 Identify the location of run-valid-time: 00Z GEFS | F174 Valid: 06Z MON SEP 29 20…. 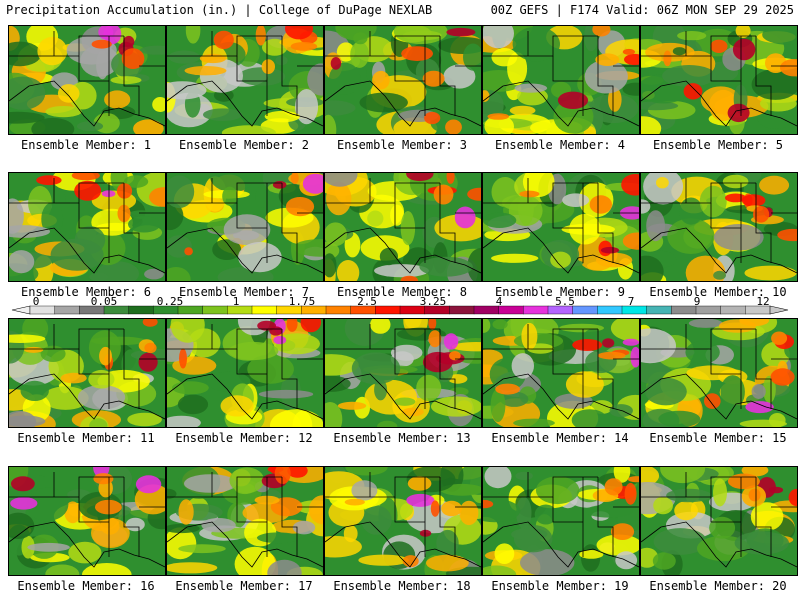
(642, 10).